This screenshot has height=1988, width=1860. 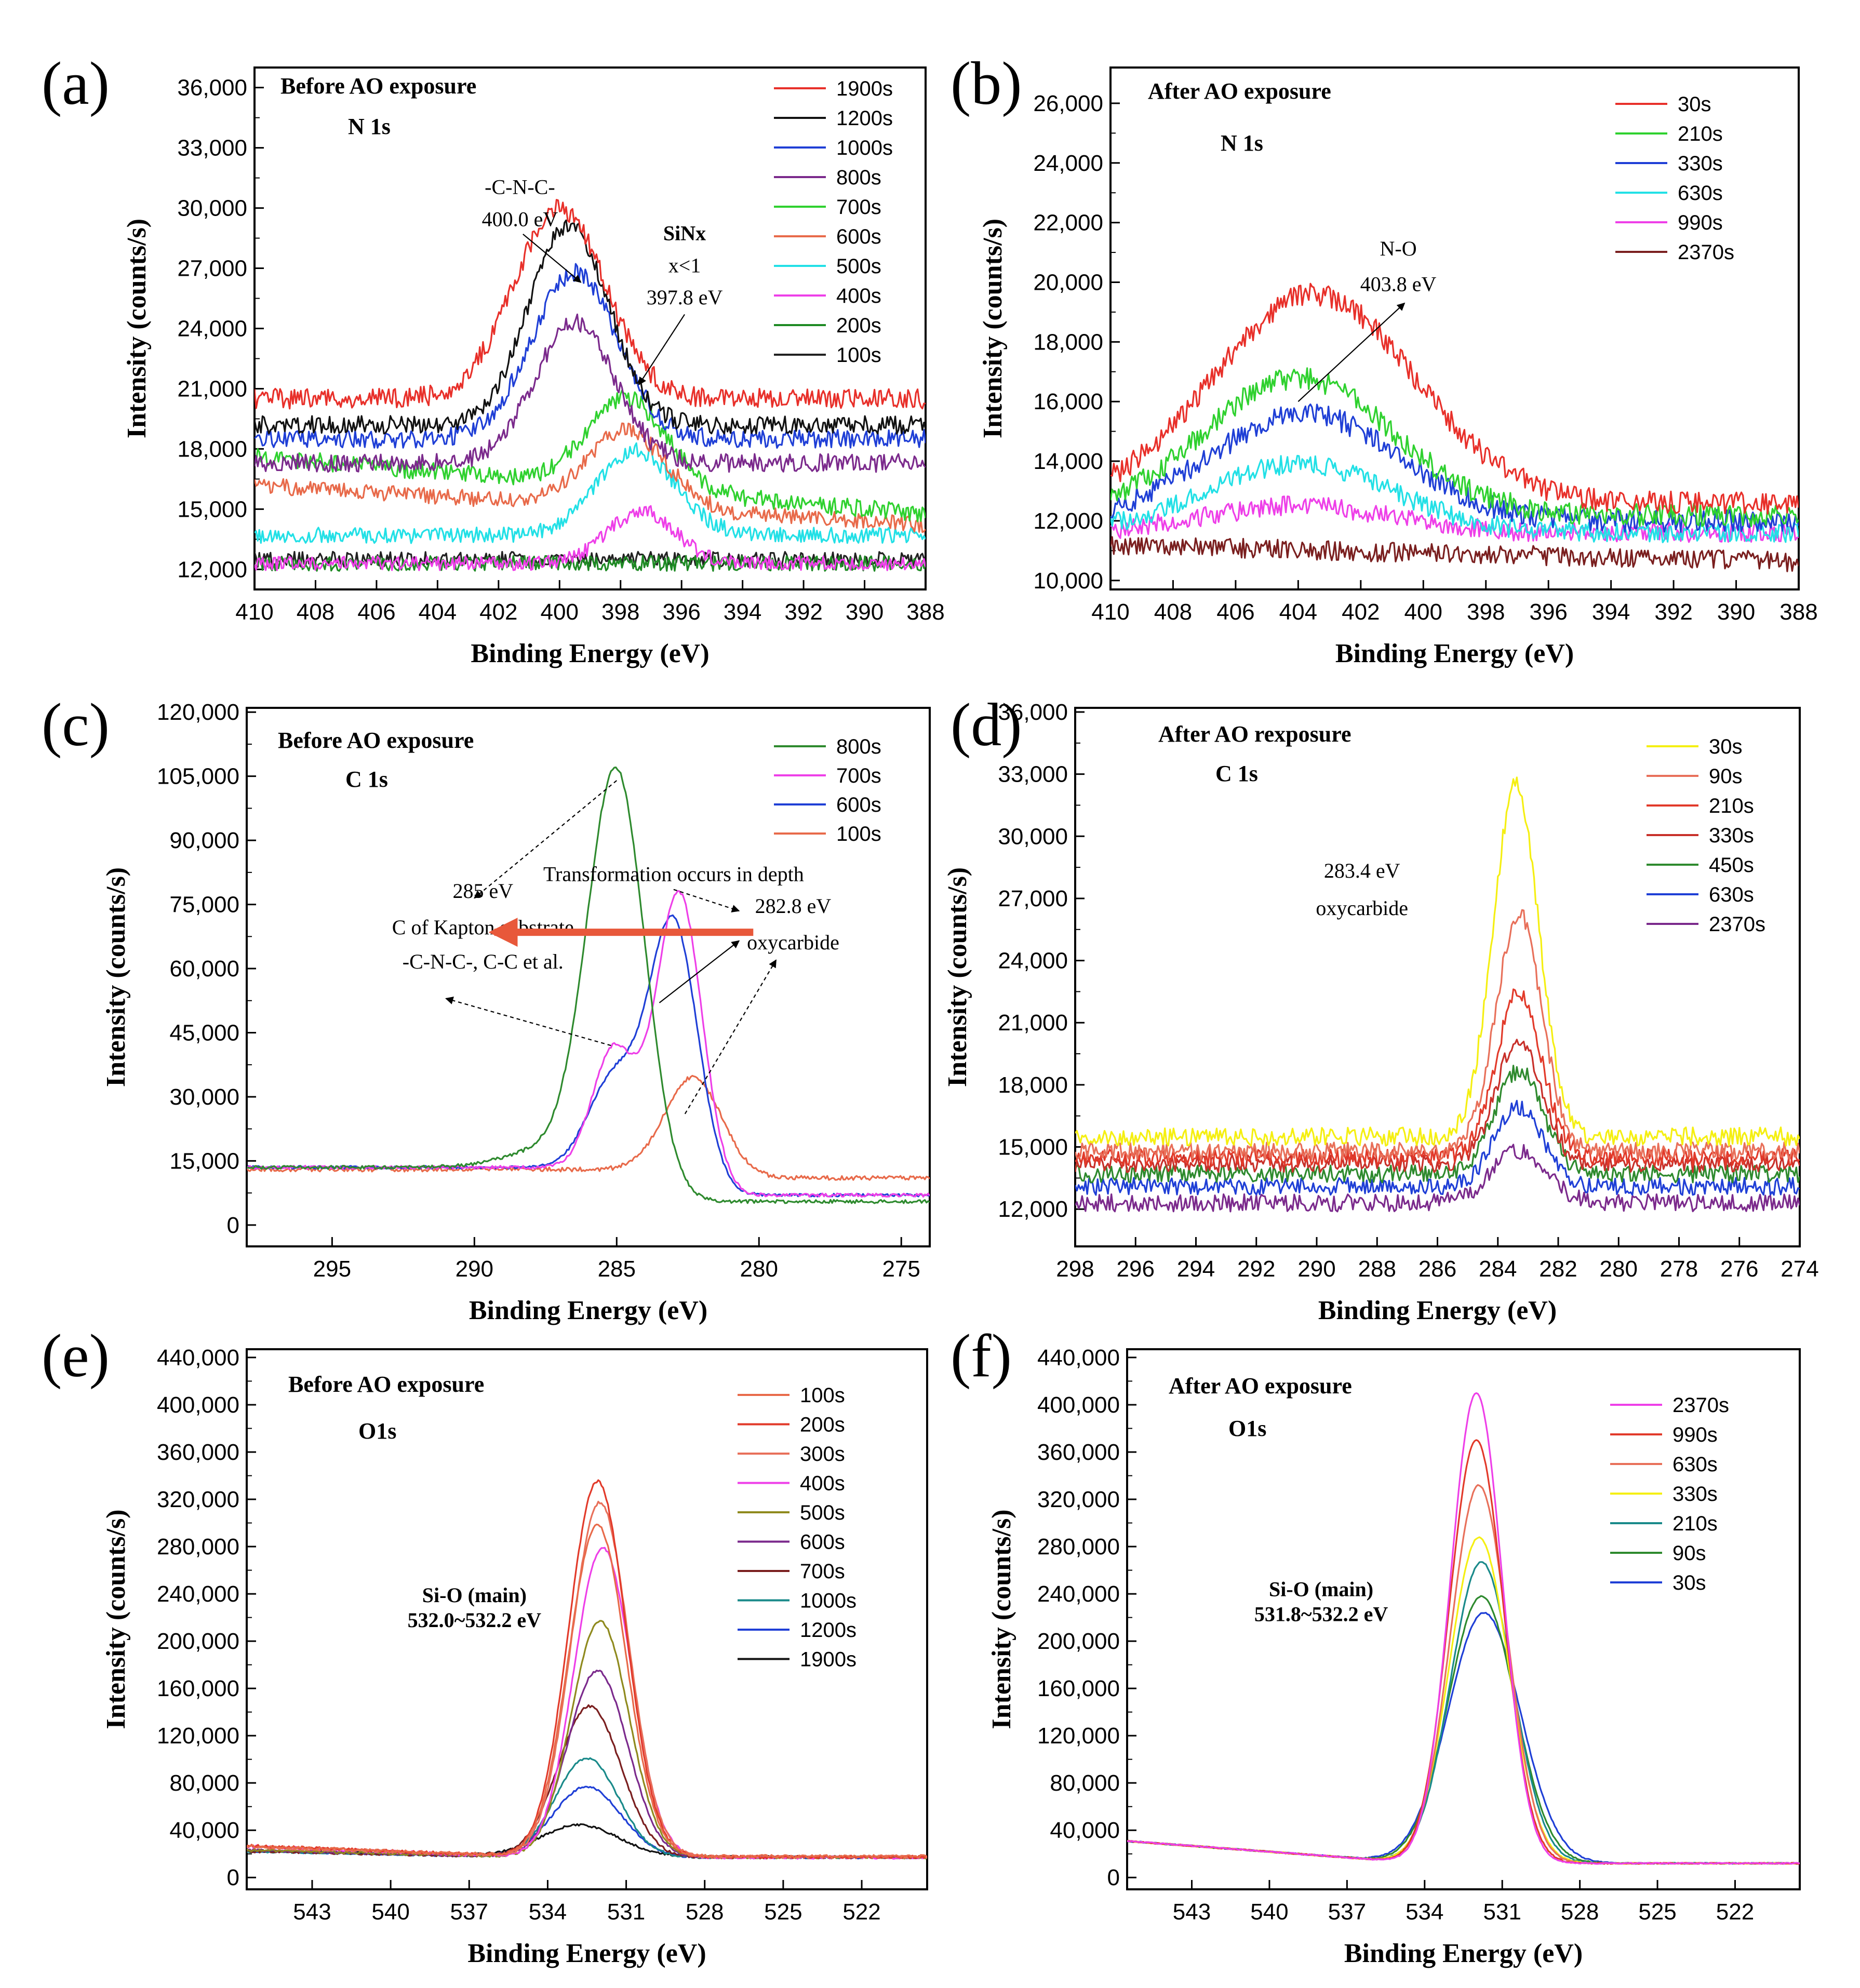 I want to click on y-tick-label: 80,000, so click(x=1085, y=1783).